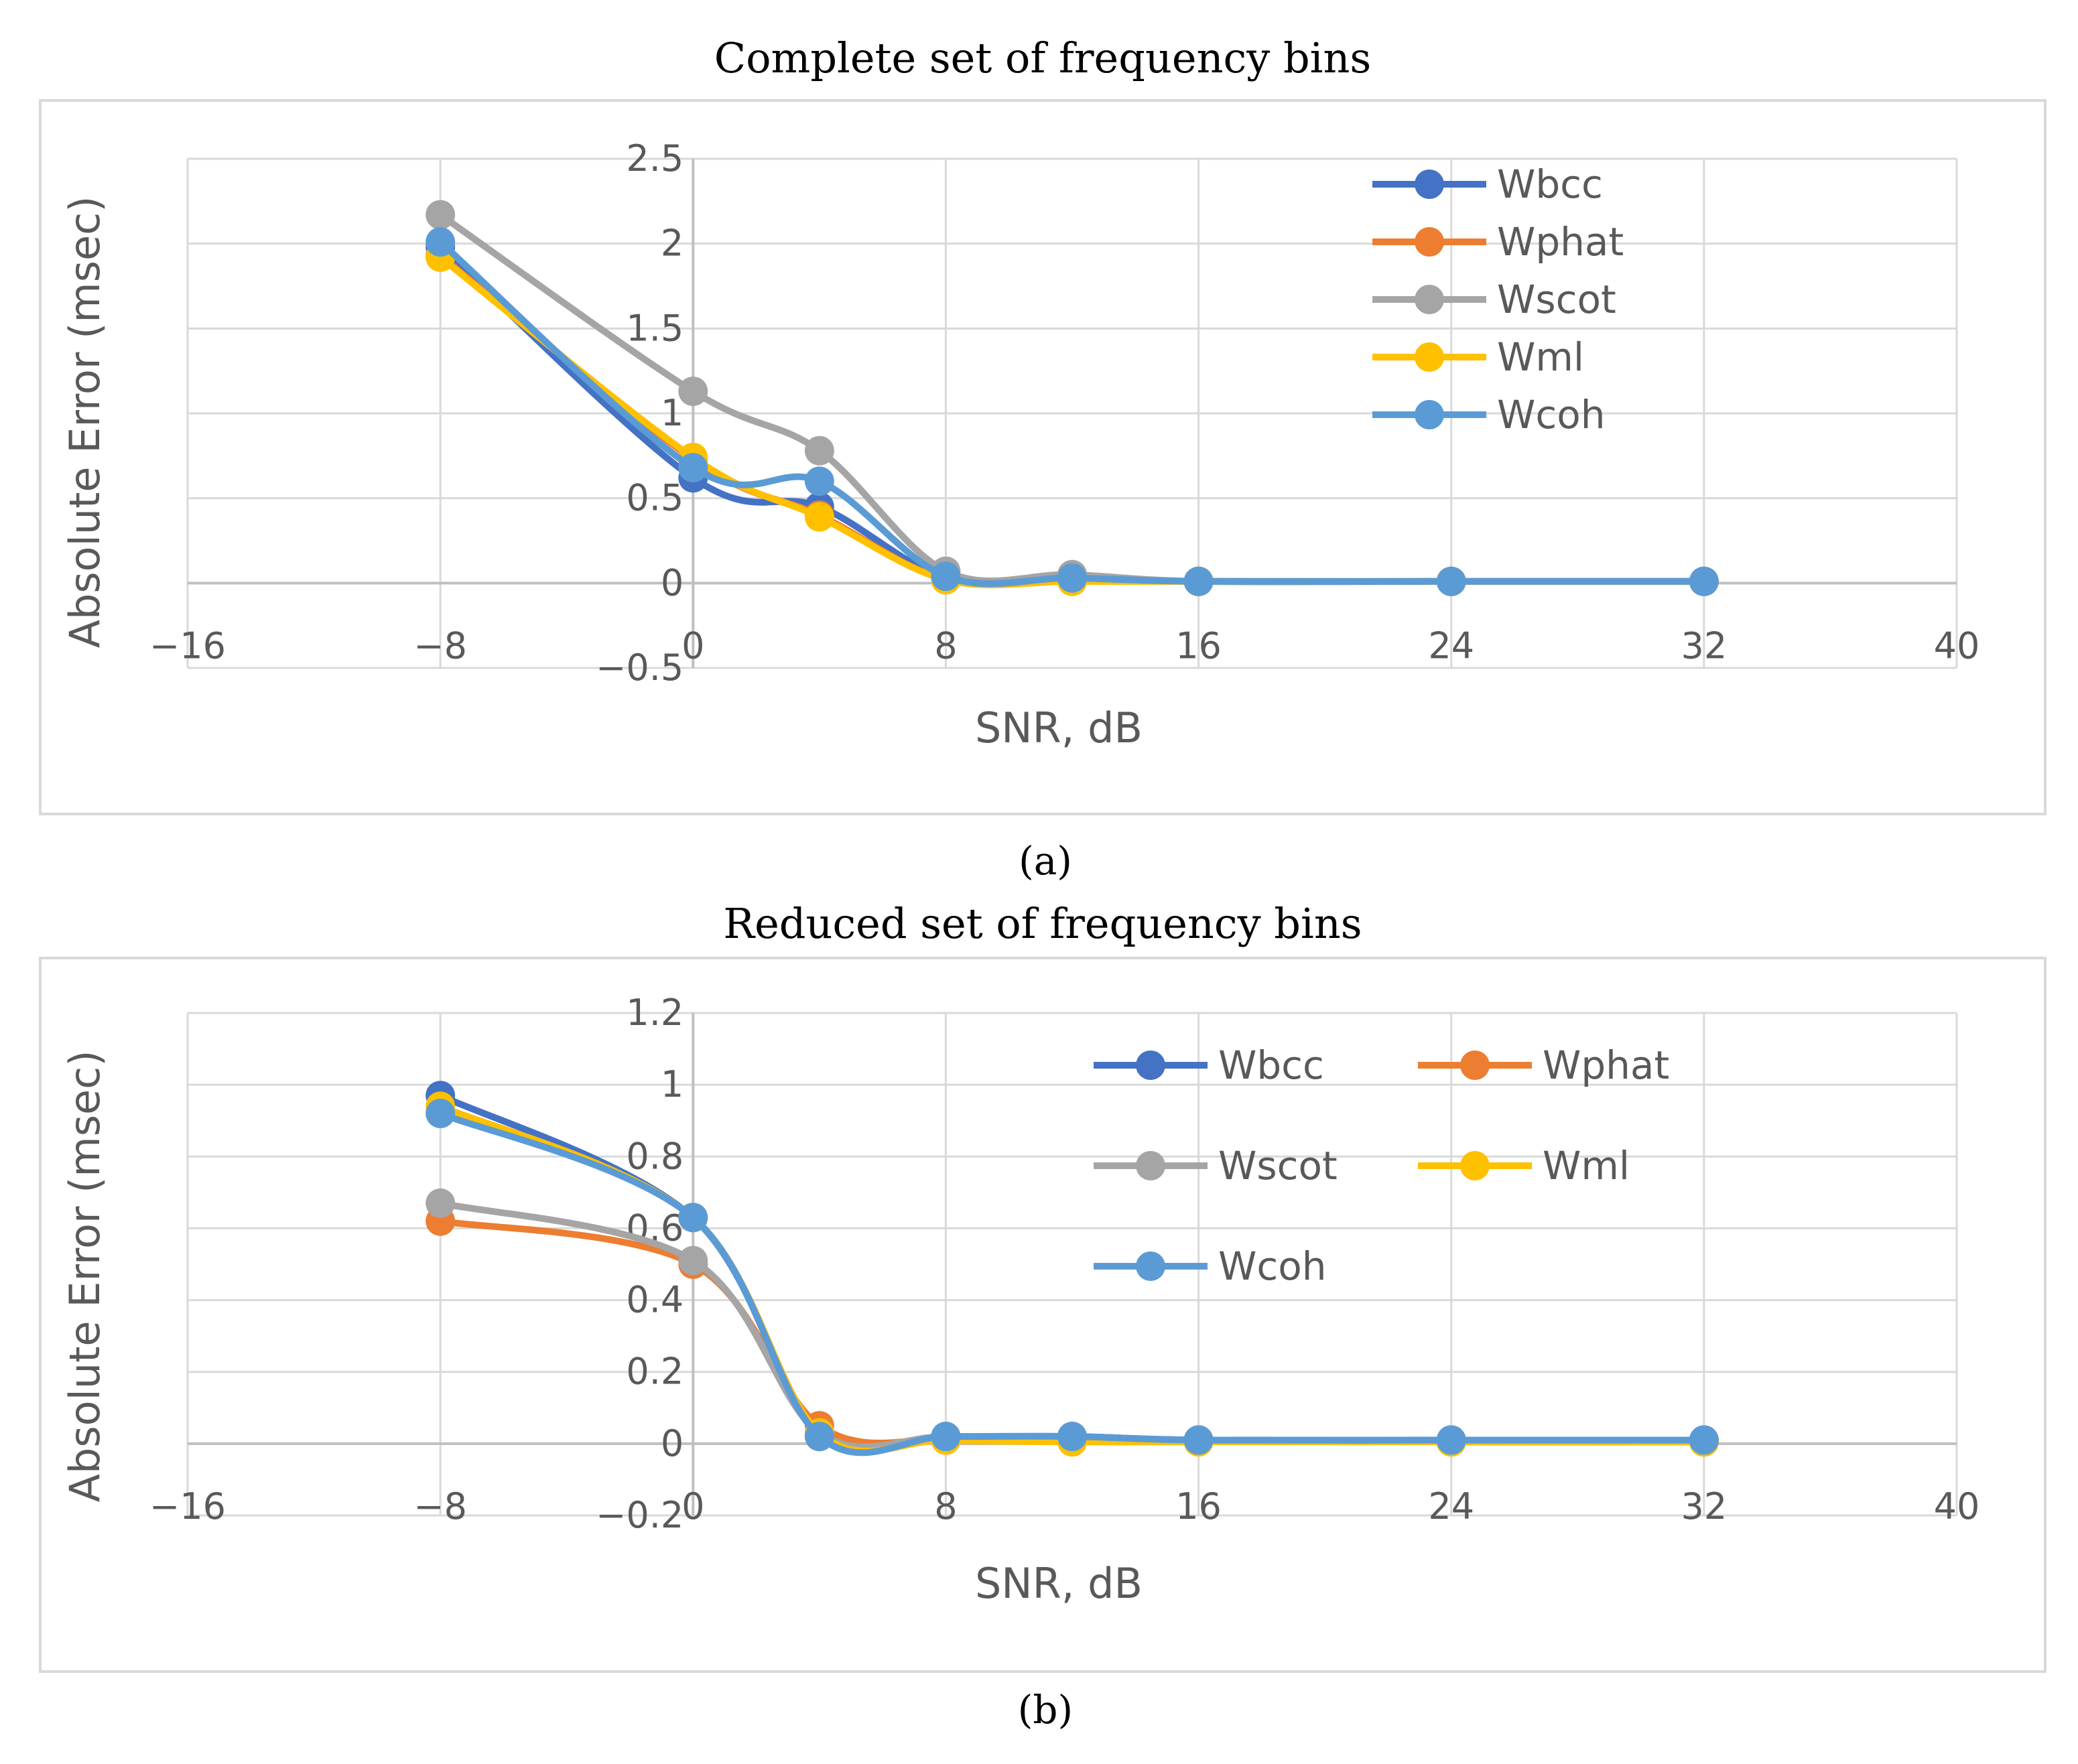  What do you see at coordinates (819, 517) in the screenshot?
I see `data-point-wml` at bounding box center [819, 517].